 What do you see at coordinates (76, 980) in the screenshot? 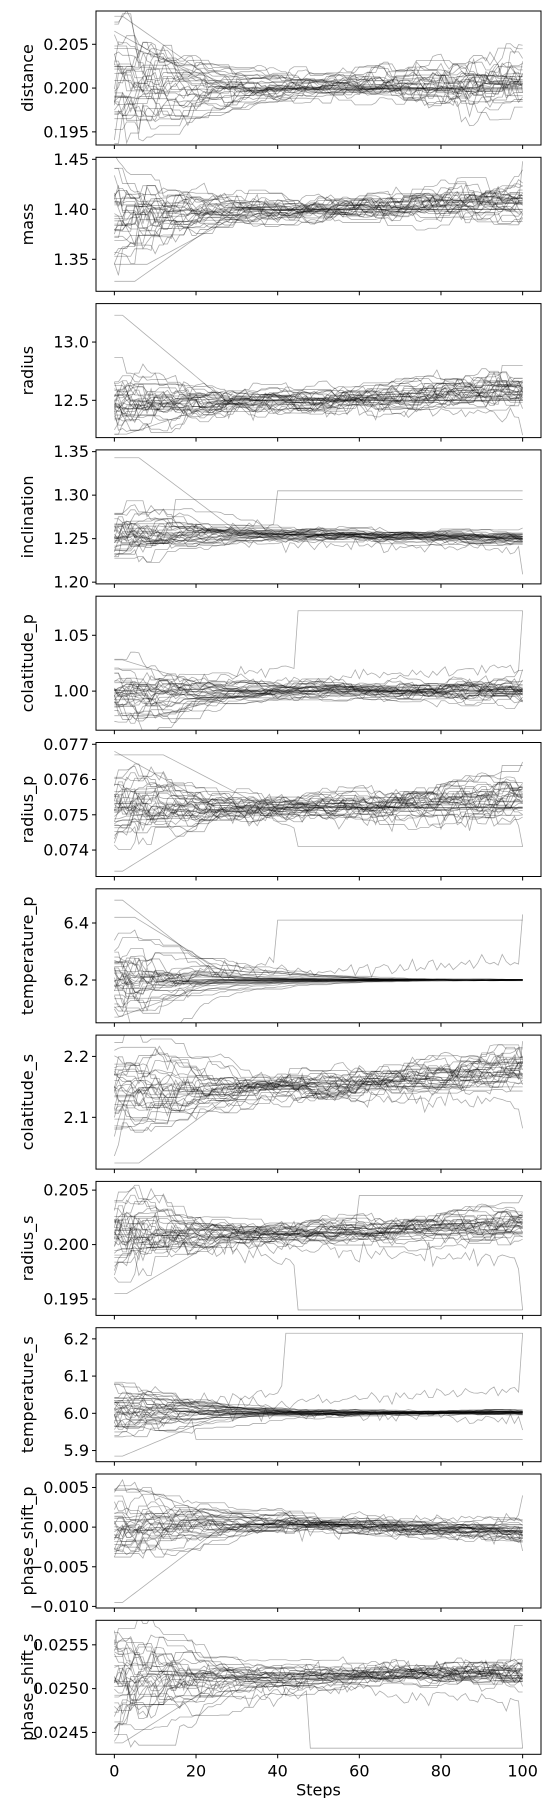
I see `y-tick-label: 6.2` at bounding box center [76, 980].